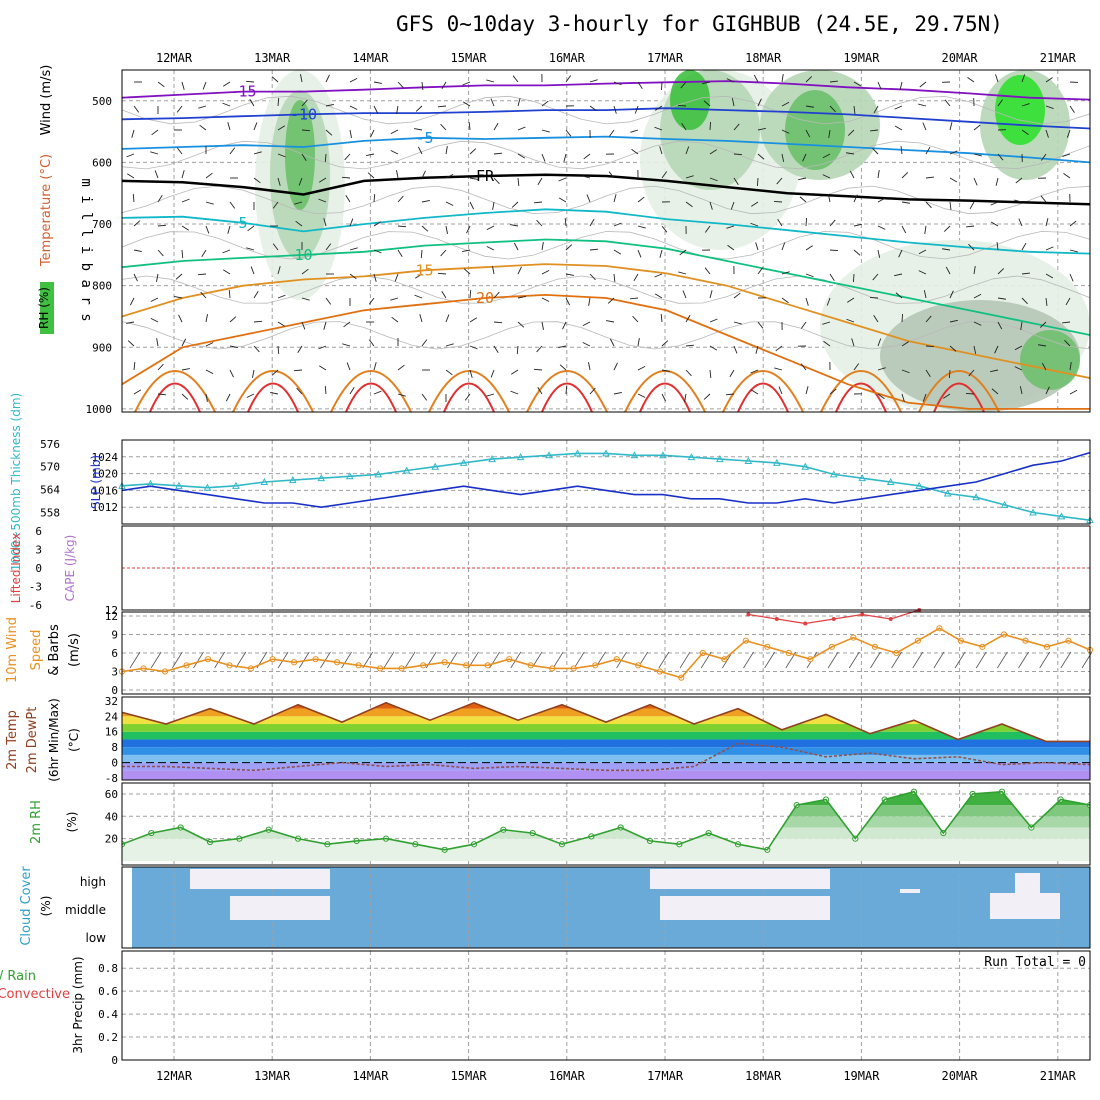 The height and width of the screenshot is (1100, 1100). I want to click on cloud-axis-label-2: (%), so click(46, 906).